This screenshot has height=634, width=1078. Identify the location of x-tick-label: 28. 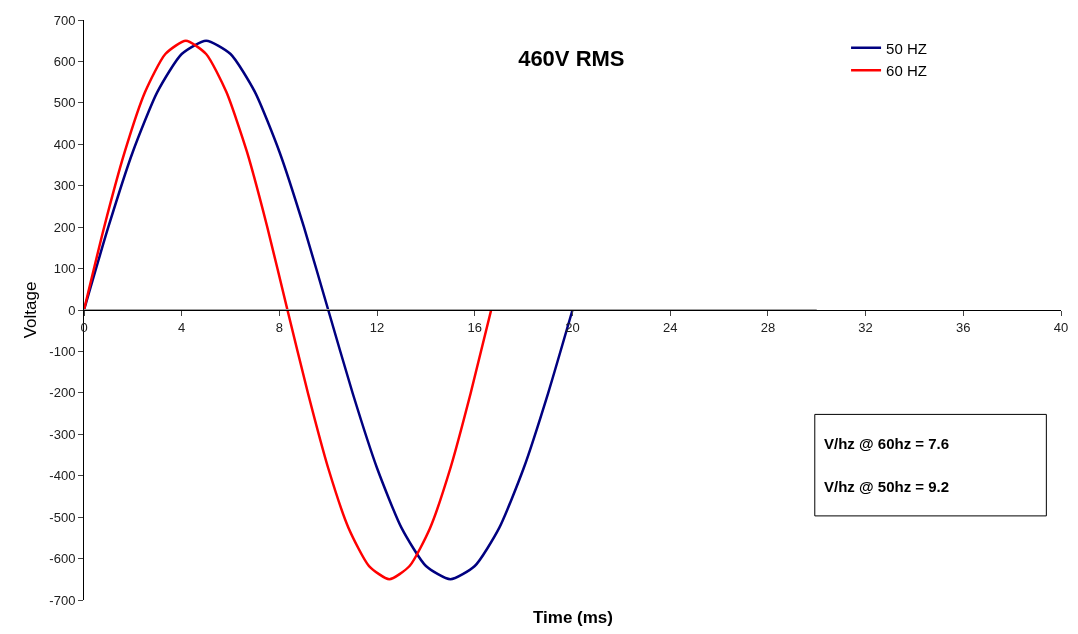
(768, 327).